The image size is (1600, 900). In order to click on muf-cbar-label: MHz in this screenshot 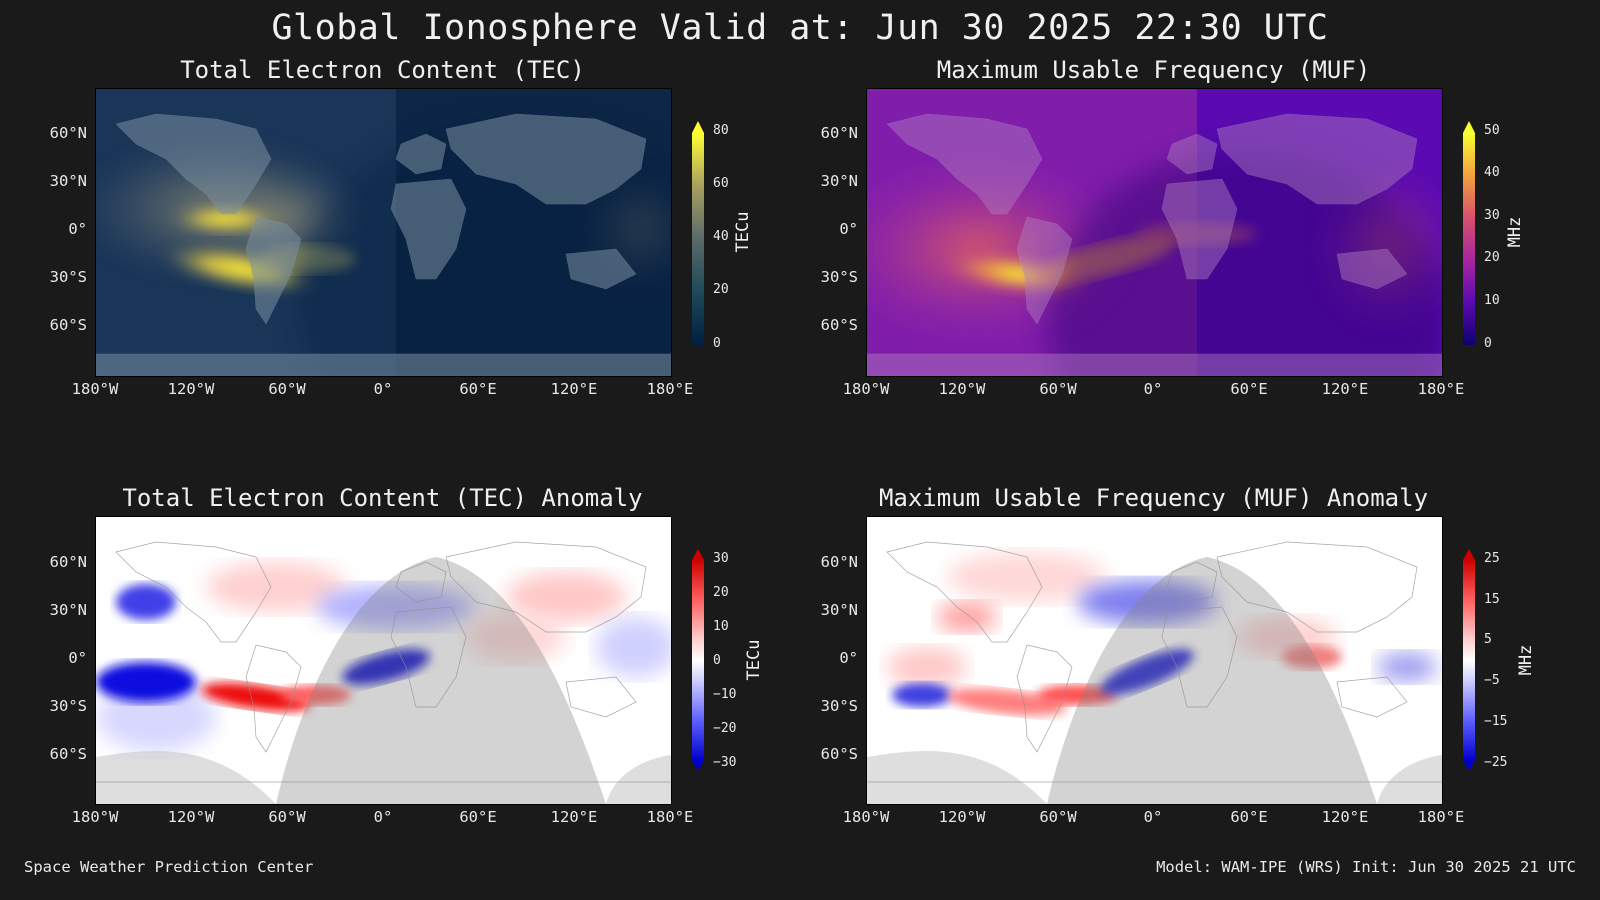, I will do `click(1515, 232)`.